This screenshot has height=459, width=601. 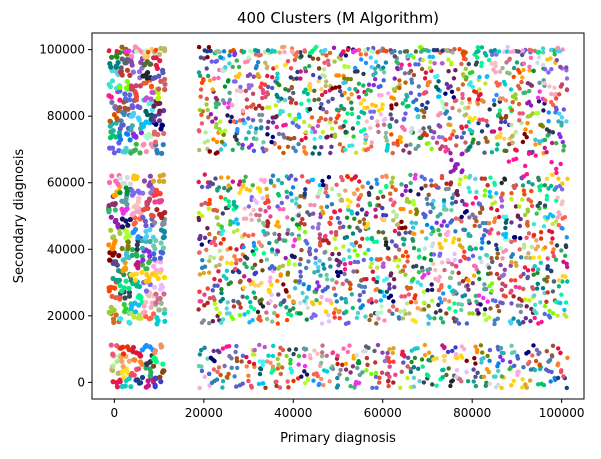 What do you see at coordinates (562, 413) in the screenshot?
I see `x-tick-label: 100000` at bounding box center [562, 413].